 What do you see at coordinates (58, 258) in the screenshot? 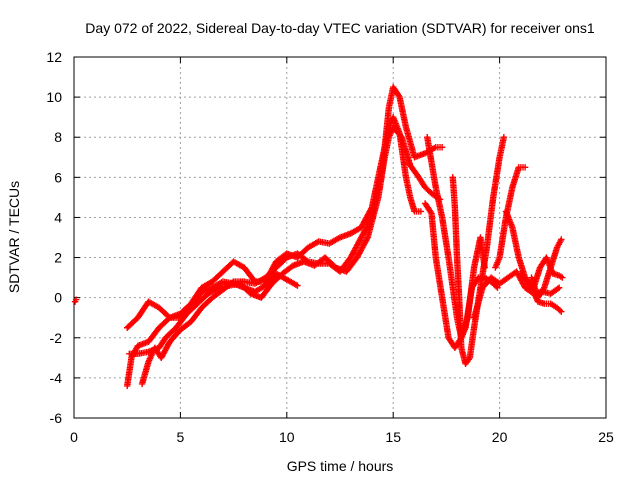
I see `y-tick-label: 2` at bounding box center [58, 258].